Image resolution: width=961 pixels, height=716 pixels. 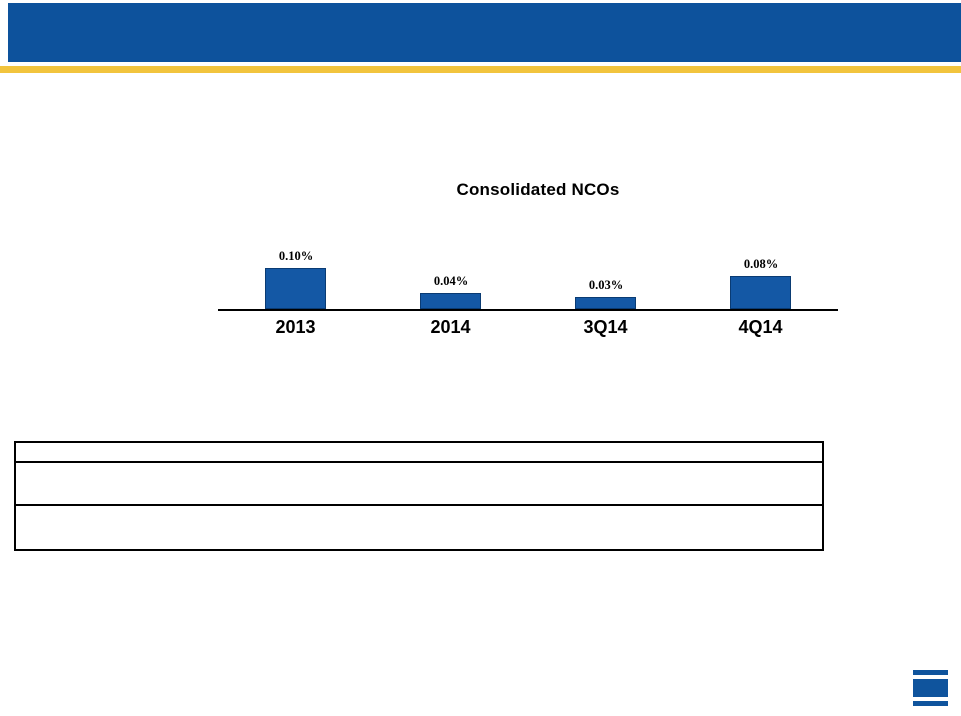 I want to click on bar-2014, so click(x=450, y=301).